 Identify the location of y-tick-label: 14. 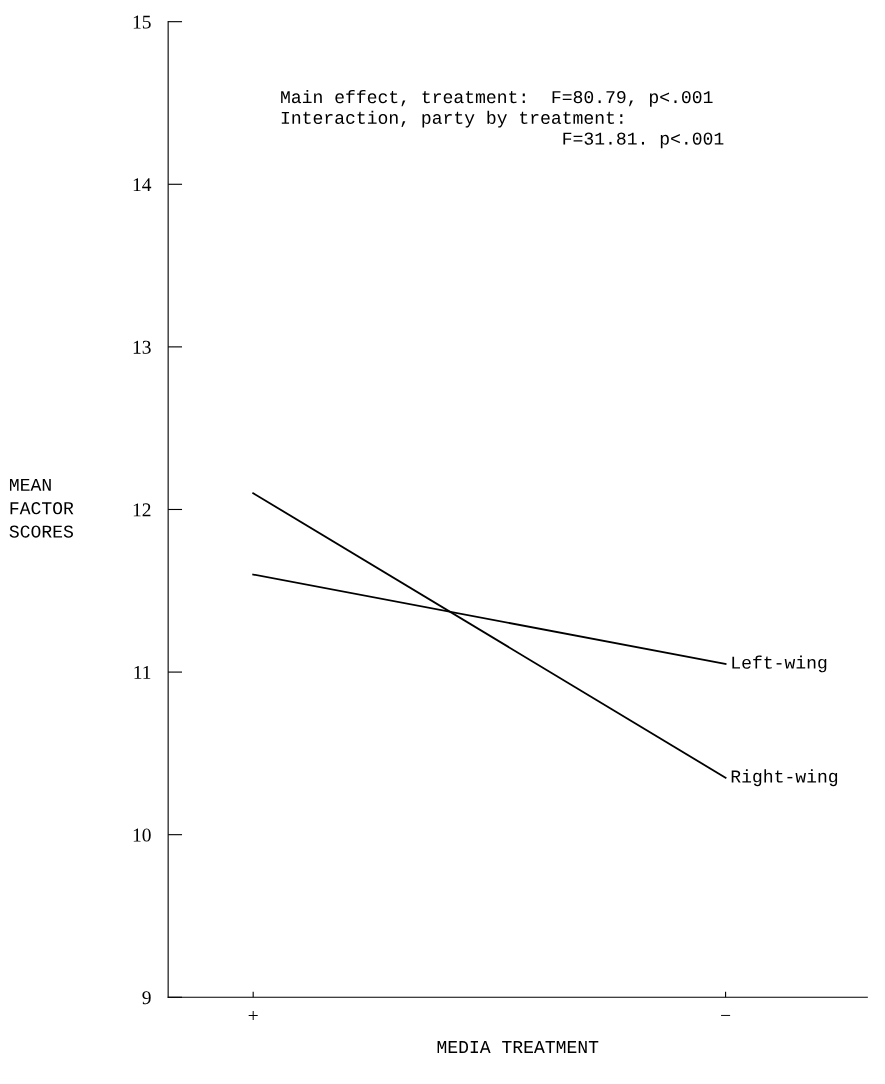
(142, 185).